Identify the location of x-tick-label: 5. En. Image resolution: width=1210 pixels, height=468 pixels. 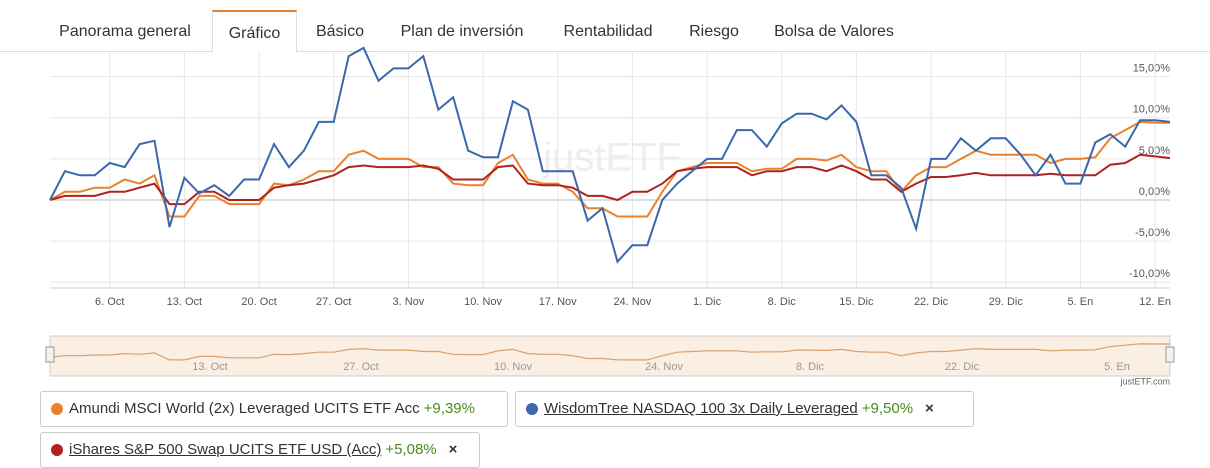
(1081, 302).